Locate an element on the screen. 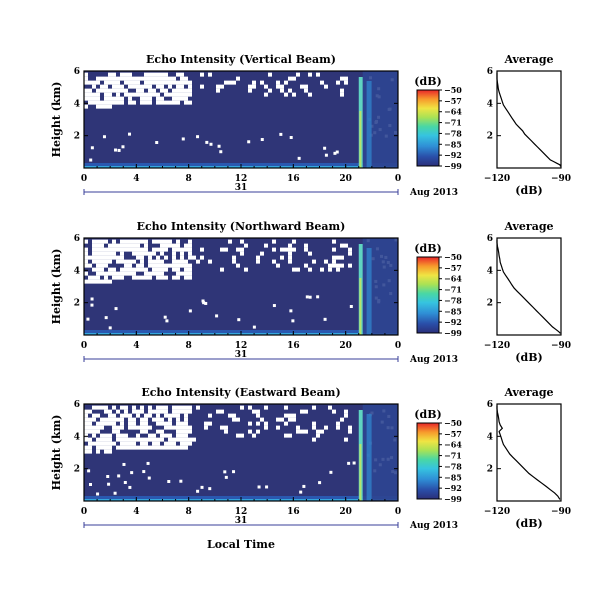 This screenshot has width=613, height=598. y-tick-label: 2 is located at coordinates (77, 470).